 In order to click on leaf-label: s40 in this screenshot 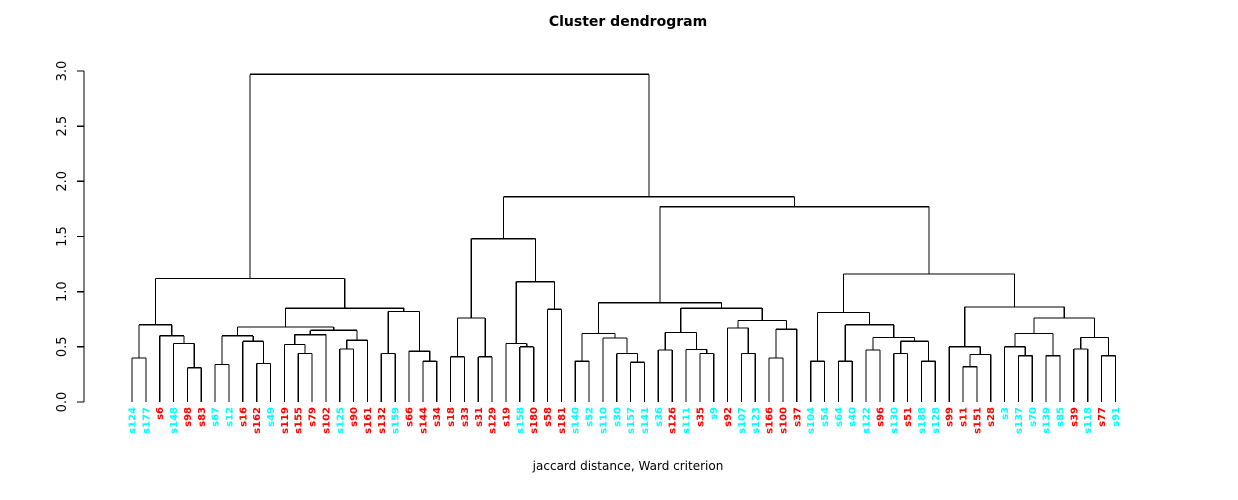, I will do `click(853, 417)`.